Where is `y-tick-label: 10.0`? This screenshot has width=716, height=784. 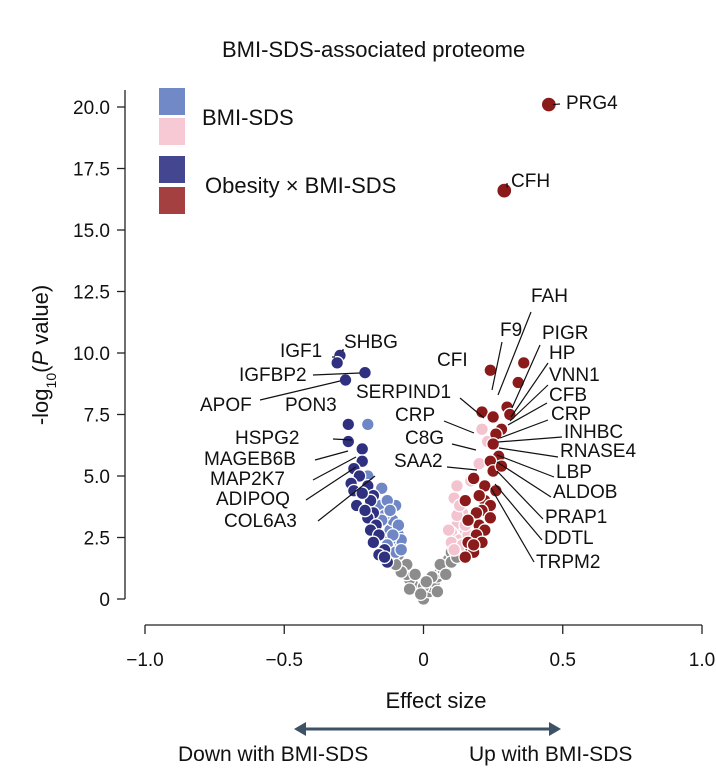 y-tick-label: 10.0 is located at coordinates (91, 354).